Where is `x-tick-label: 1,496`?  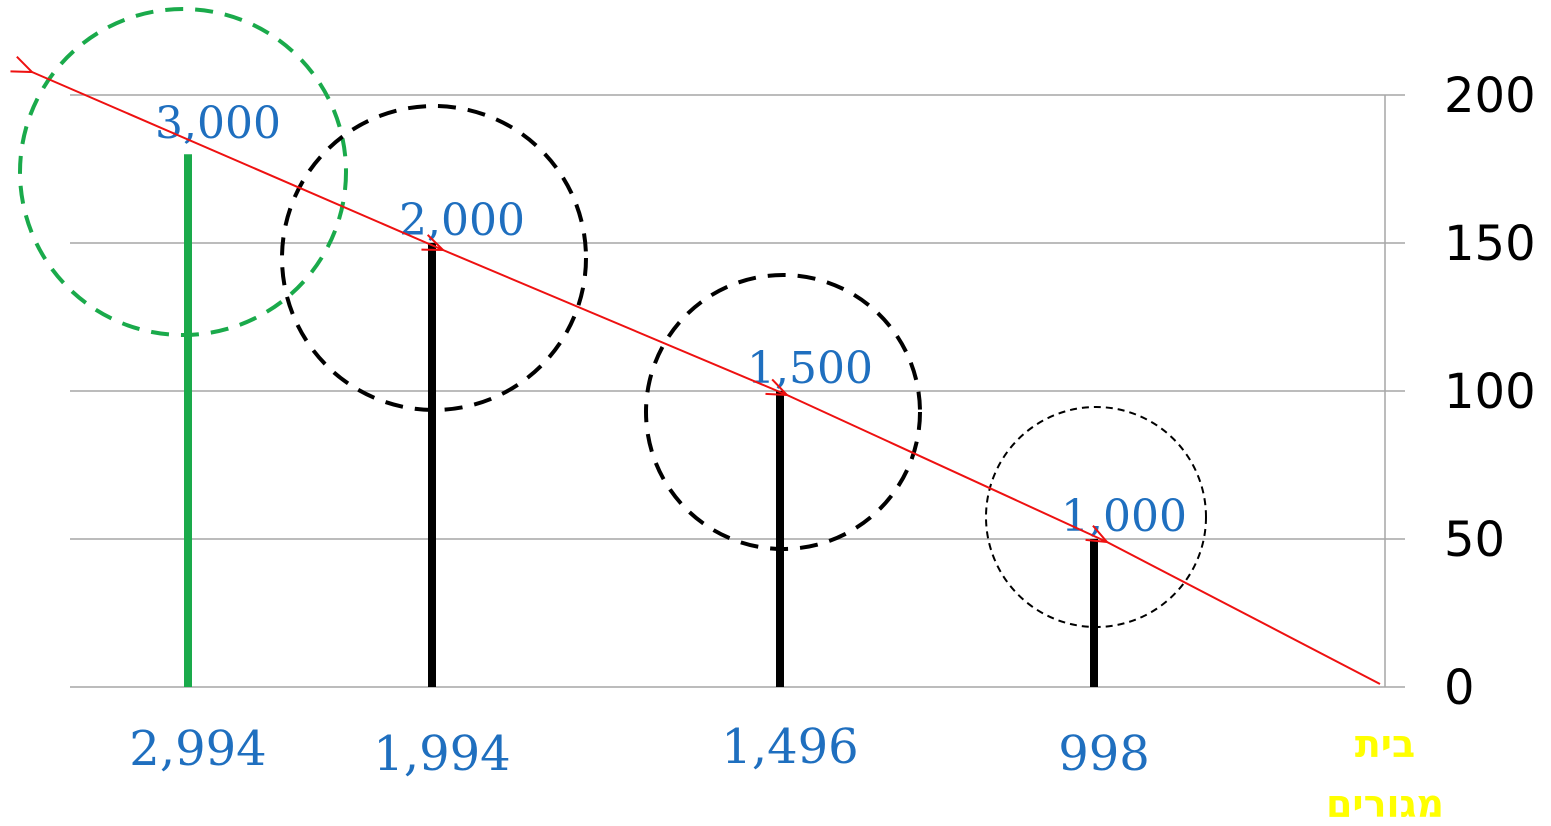
x-tick-label: 1,496 is located at coordinates (789, 747).